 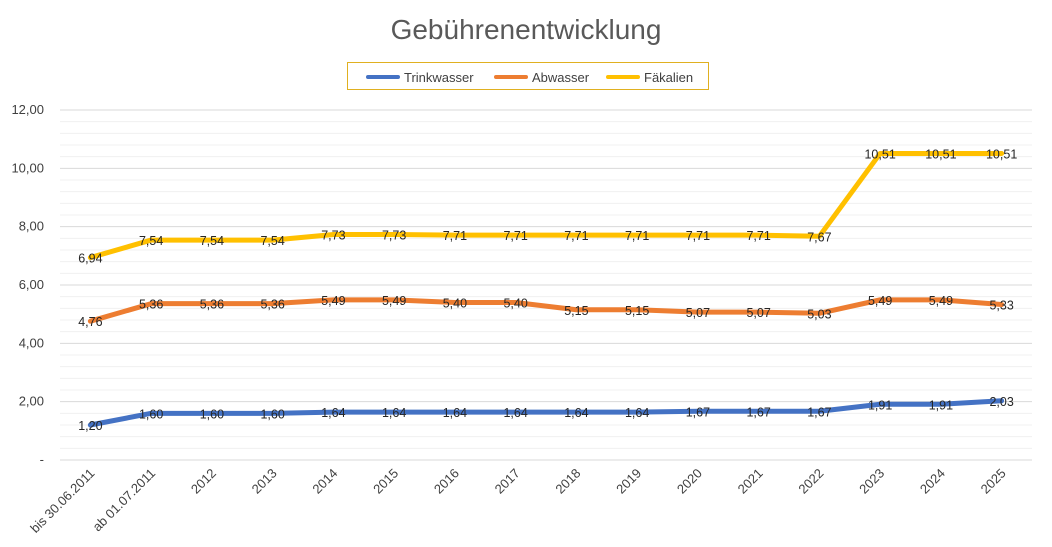 I want to click on series-line-abwasser, so click(x=546, y=310).